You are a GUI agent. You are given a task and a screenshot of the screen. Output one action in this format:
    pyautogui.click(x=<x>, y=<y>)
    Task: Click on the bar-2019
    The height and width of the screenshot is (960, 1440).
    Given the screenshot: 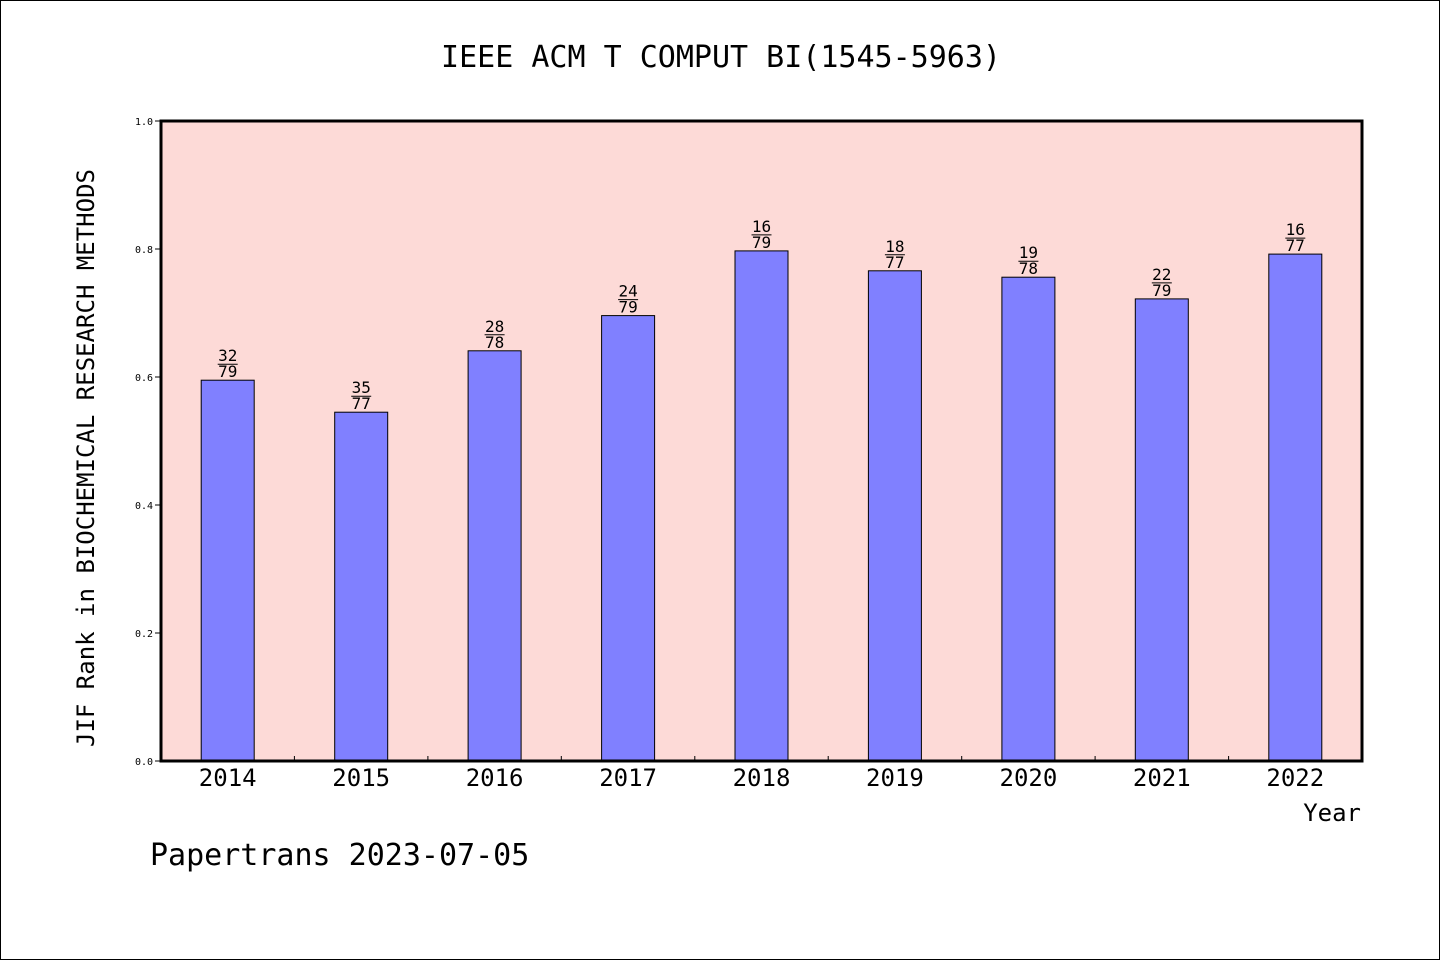 What is the action you would take?
    pyautogui.click(x=894, y=516)
    